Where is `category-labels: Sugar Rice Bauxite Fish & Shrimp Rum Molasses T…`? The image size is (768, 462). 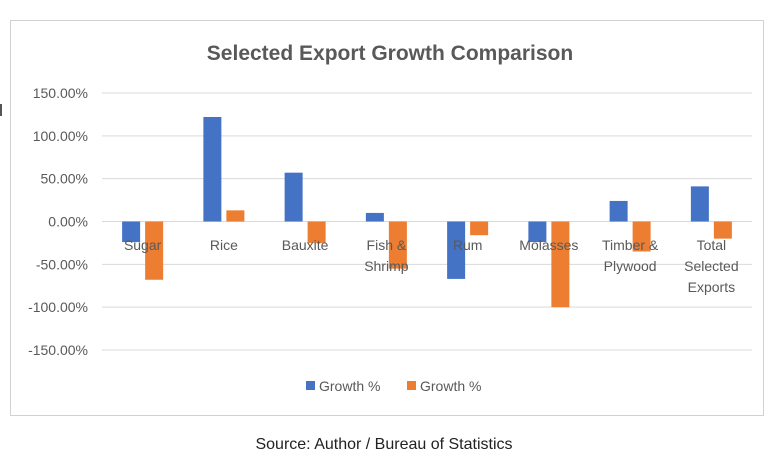
category-labels: Sugar Rice Bauxite Fish & Shrimp Rum Molasses T… is located at coordinates (431, 266).